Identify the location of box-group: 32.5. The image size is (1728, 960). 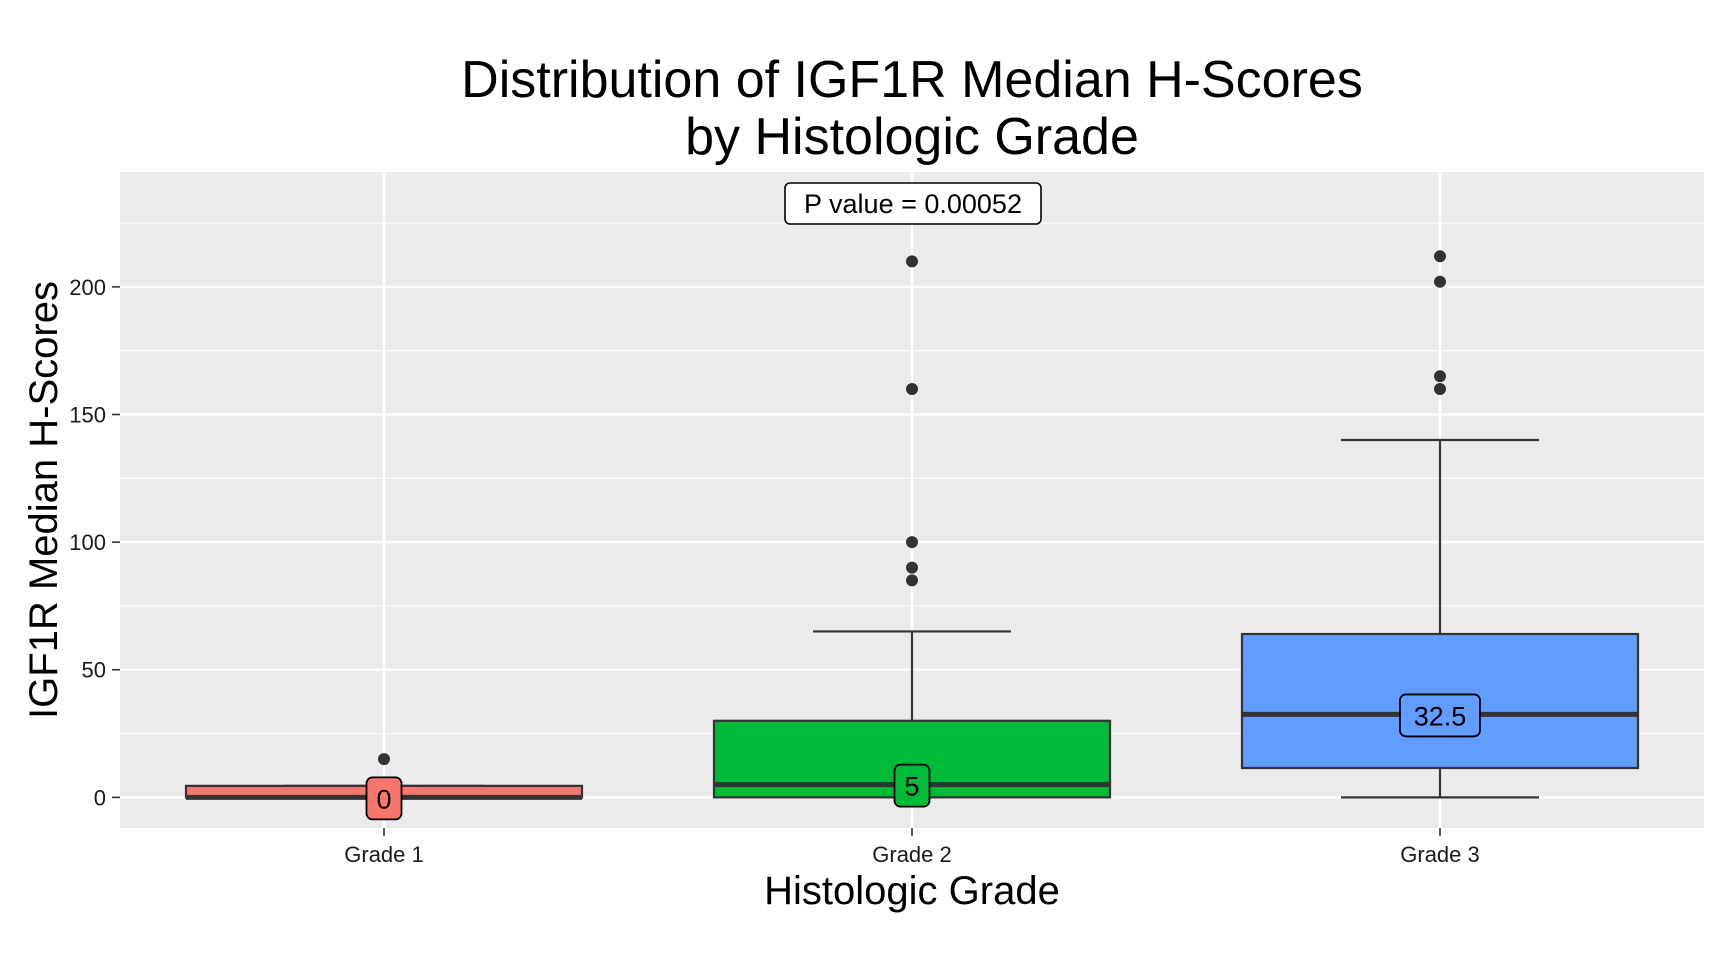
(1440, 524).